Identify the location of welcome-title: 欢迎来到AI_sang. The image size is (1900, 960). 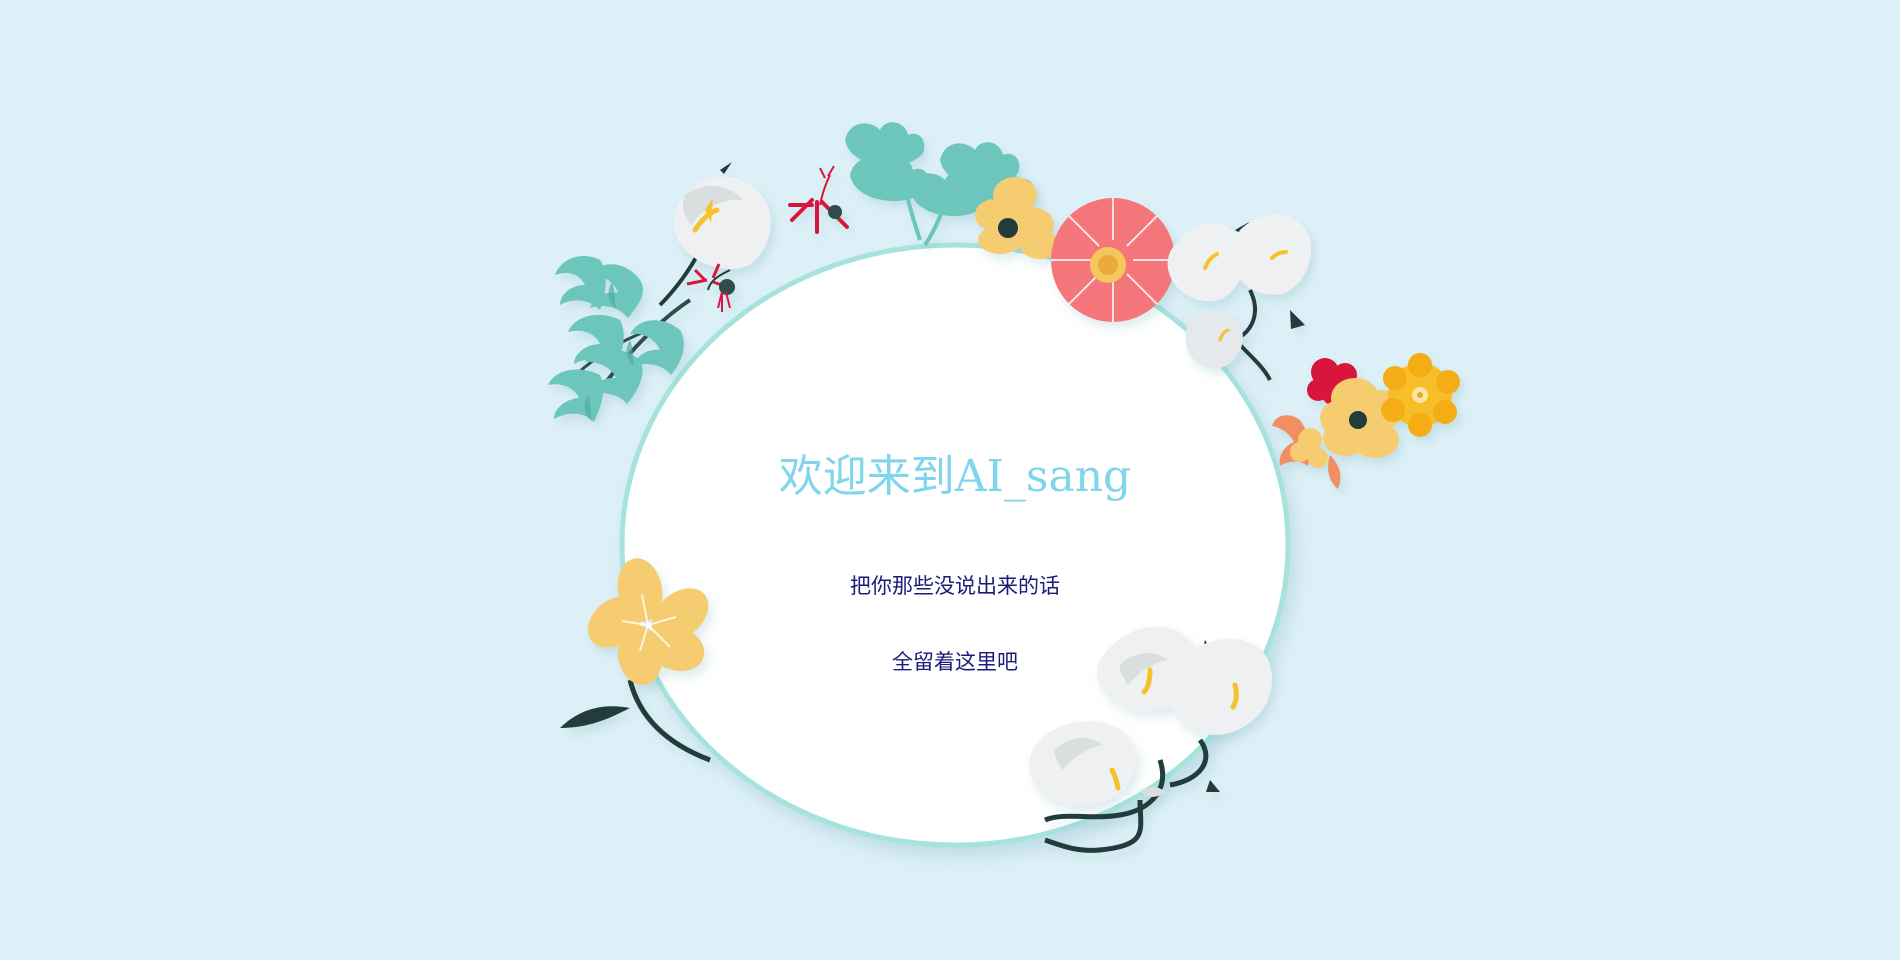
(955, 476).